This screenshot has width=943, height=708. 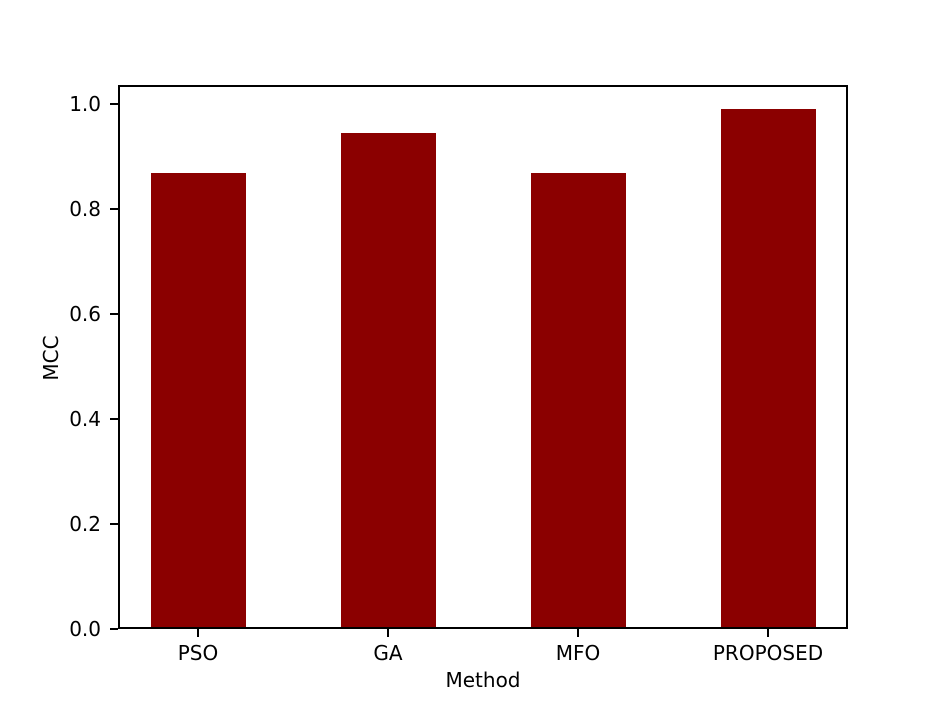 I want to click on y-tick-label: 0.8, so click(x=85, y=209).